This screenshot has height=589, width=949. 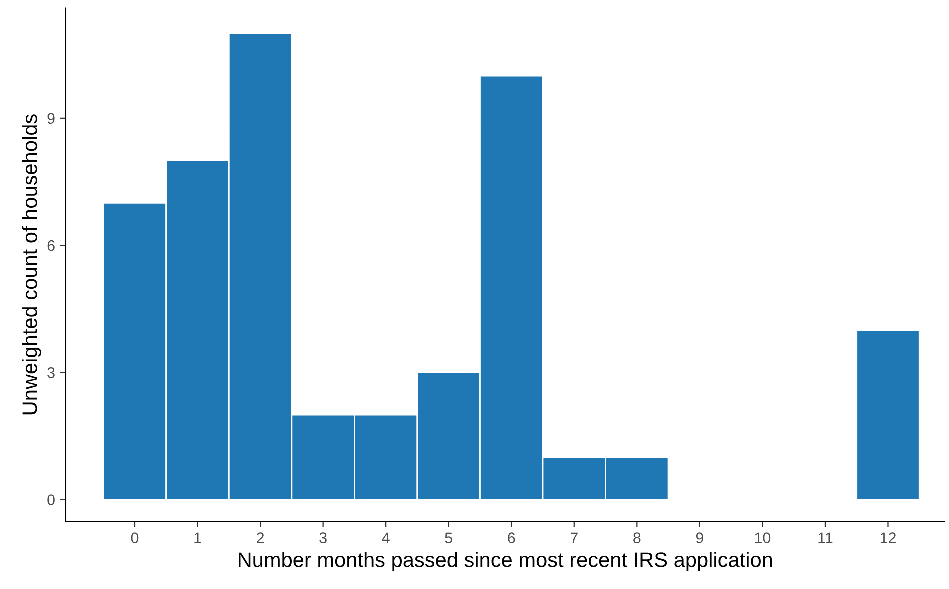 What do you see at coordinates (825, 538) in the screenshot?
I see `x-tick-label: 11` at bounding box center [825, 538].